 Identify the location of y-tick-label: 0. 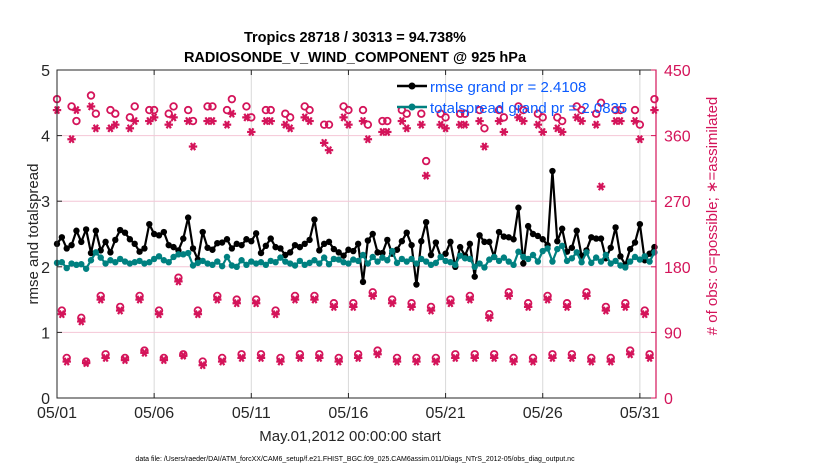
(45, 399).